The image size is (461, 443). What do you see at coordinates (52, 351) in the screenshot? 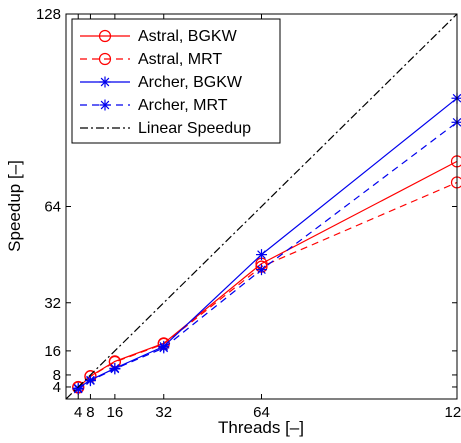
I see `y-tick-label-2: 16` at bounding box center [52, 351].